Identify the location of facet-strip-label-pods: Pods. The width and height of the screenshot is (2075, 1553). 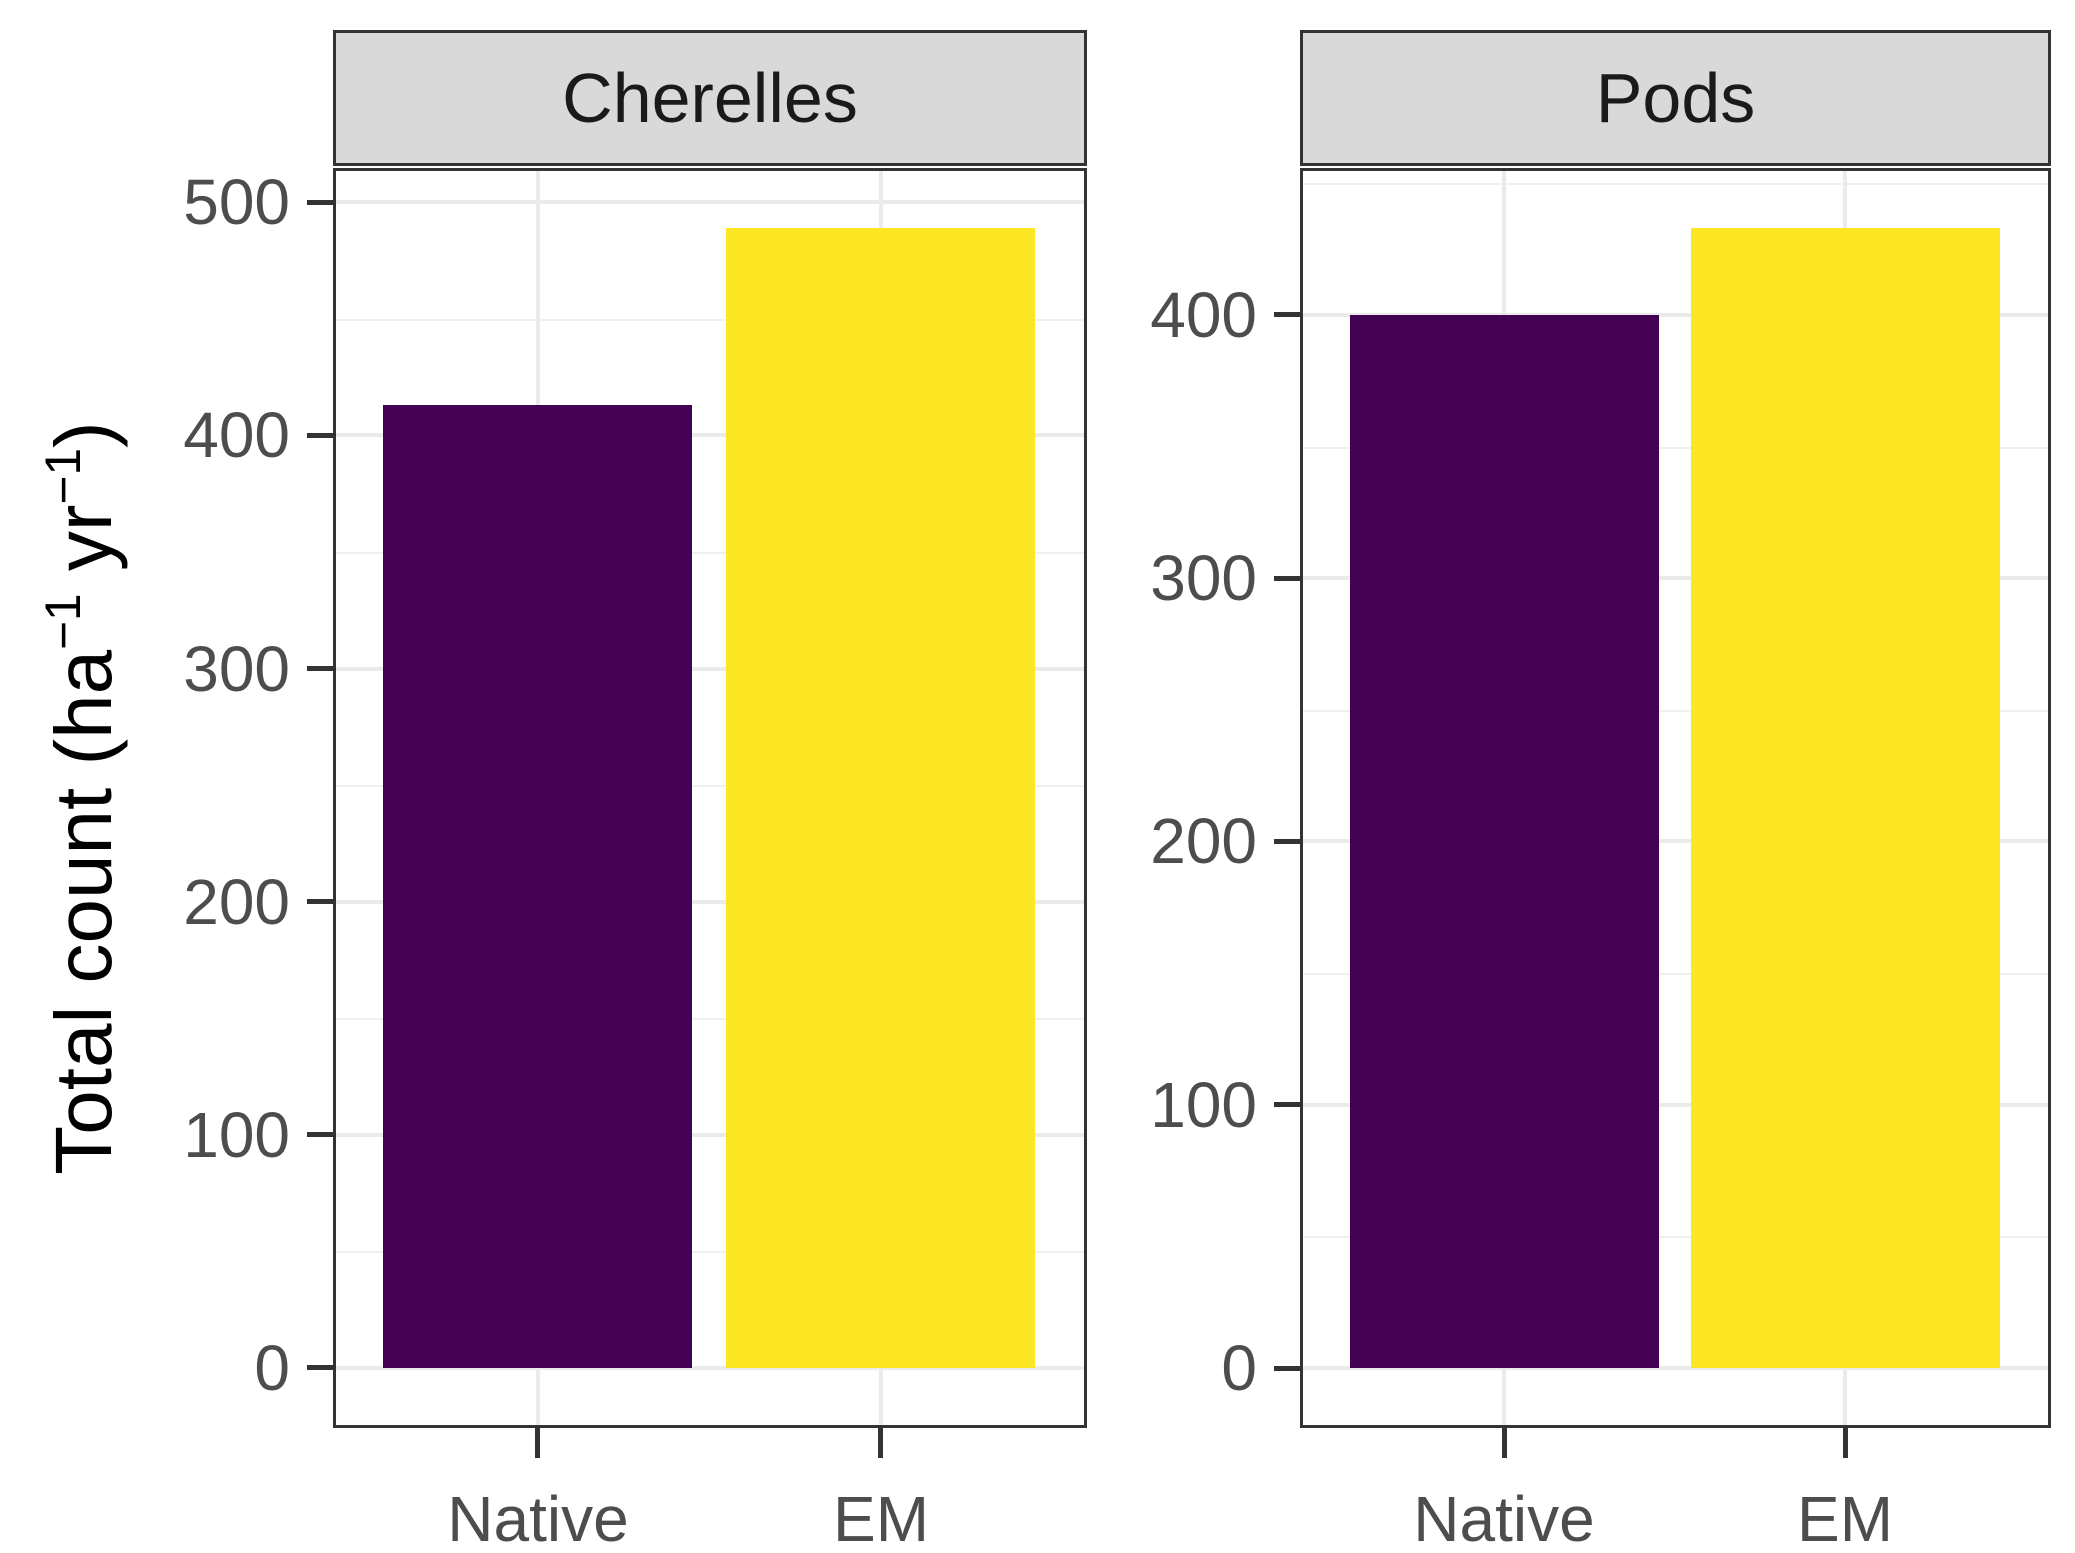
(1675, 98).